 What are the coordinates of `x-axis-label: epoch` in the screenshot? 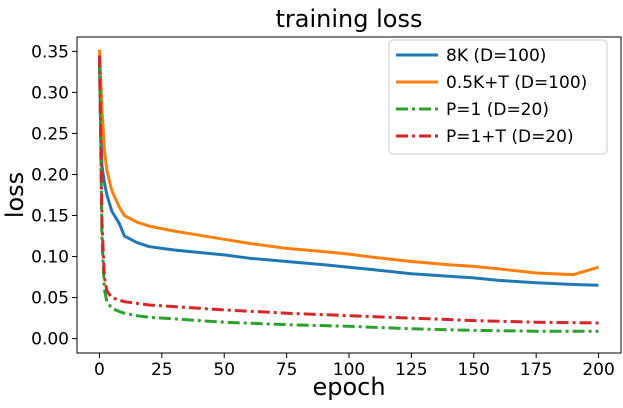 It's located at (348, 387).